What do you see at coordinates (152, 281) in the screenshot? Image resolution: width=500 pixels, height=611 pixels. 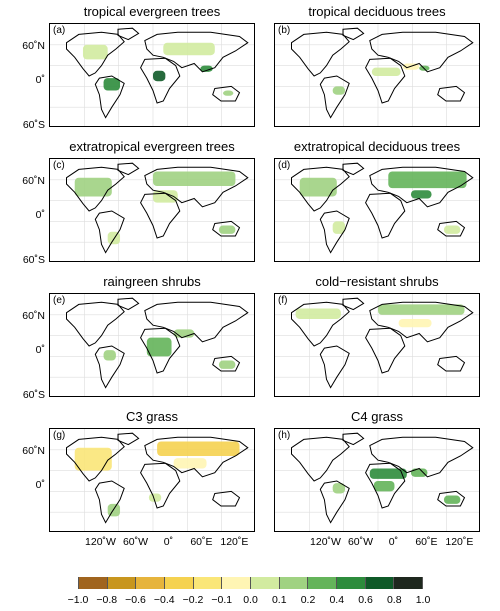 I see `panel-title: raingreen shrubs` at bounding box center [152, 281].